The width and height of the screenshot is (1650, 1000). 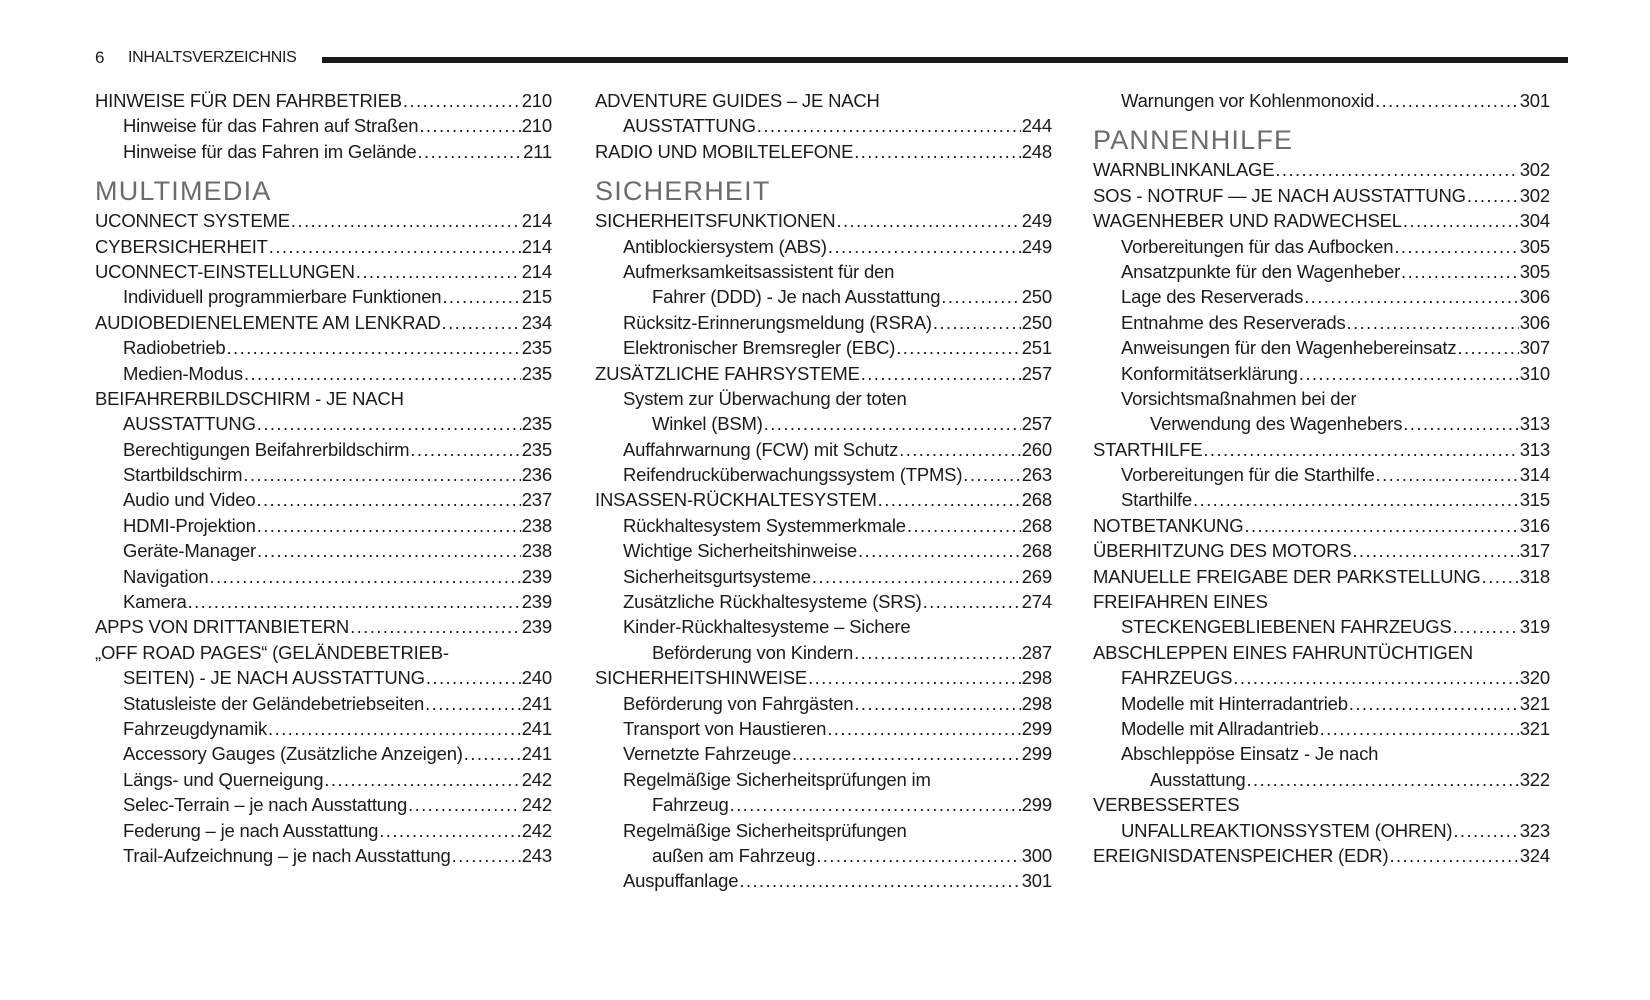 What do you see at coordinates (1321, 246) in the screenshot?
I see `toc-entry: Vorbereitungen für das Aufbocken 305` at bounding box center [1321, 246].